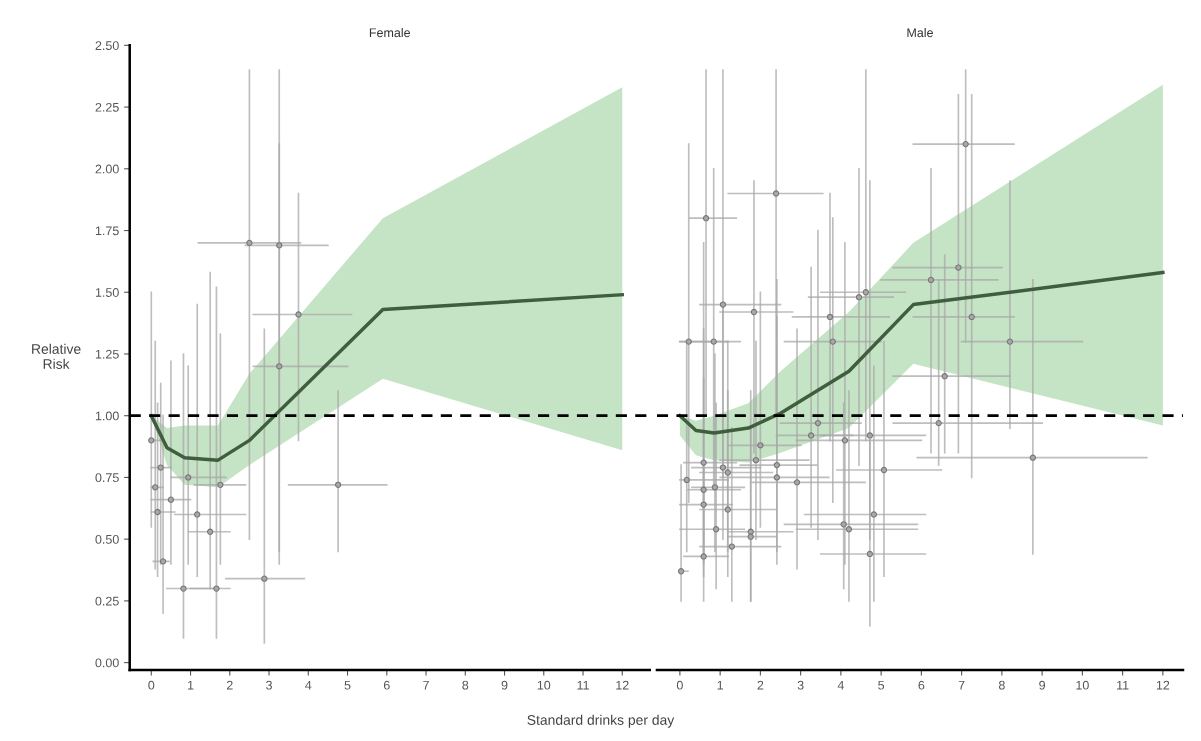 This screenshot has height=741, width=1201. I want to click on y-tick-label: 0.50, so click(107, 539).